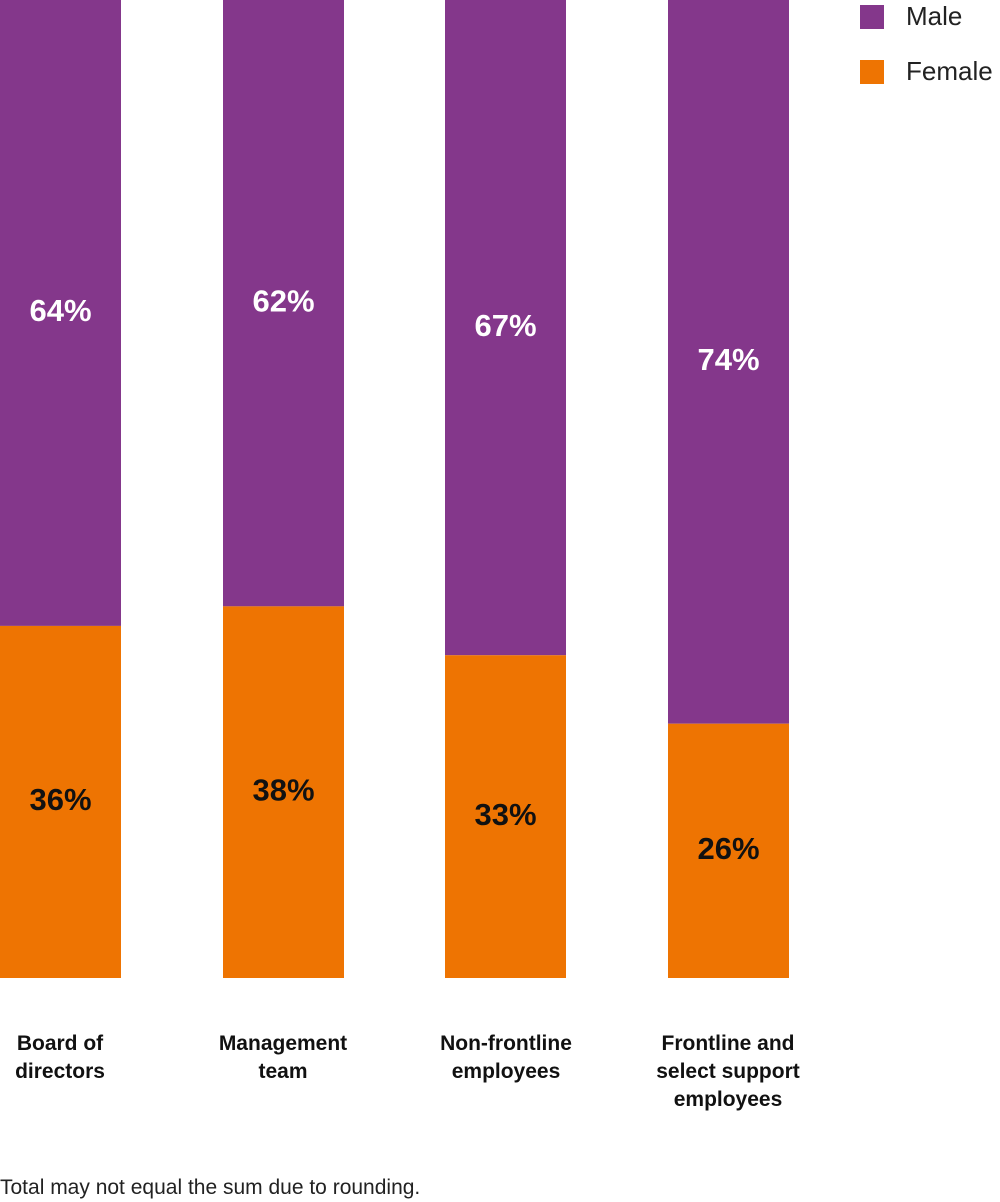 The height and width of the screenshot is (1202, 1000). I want to click on data-label-male: 74%, so click(728, 359).